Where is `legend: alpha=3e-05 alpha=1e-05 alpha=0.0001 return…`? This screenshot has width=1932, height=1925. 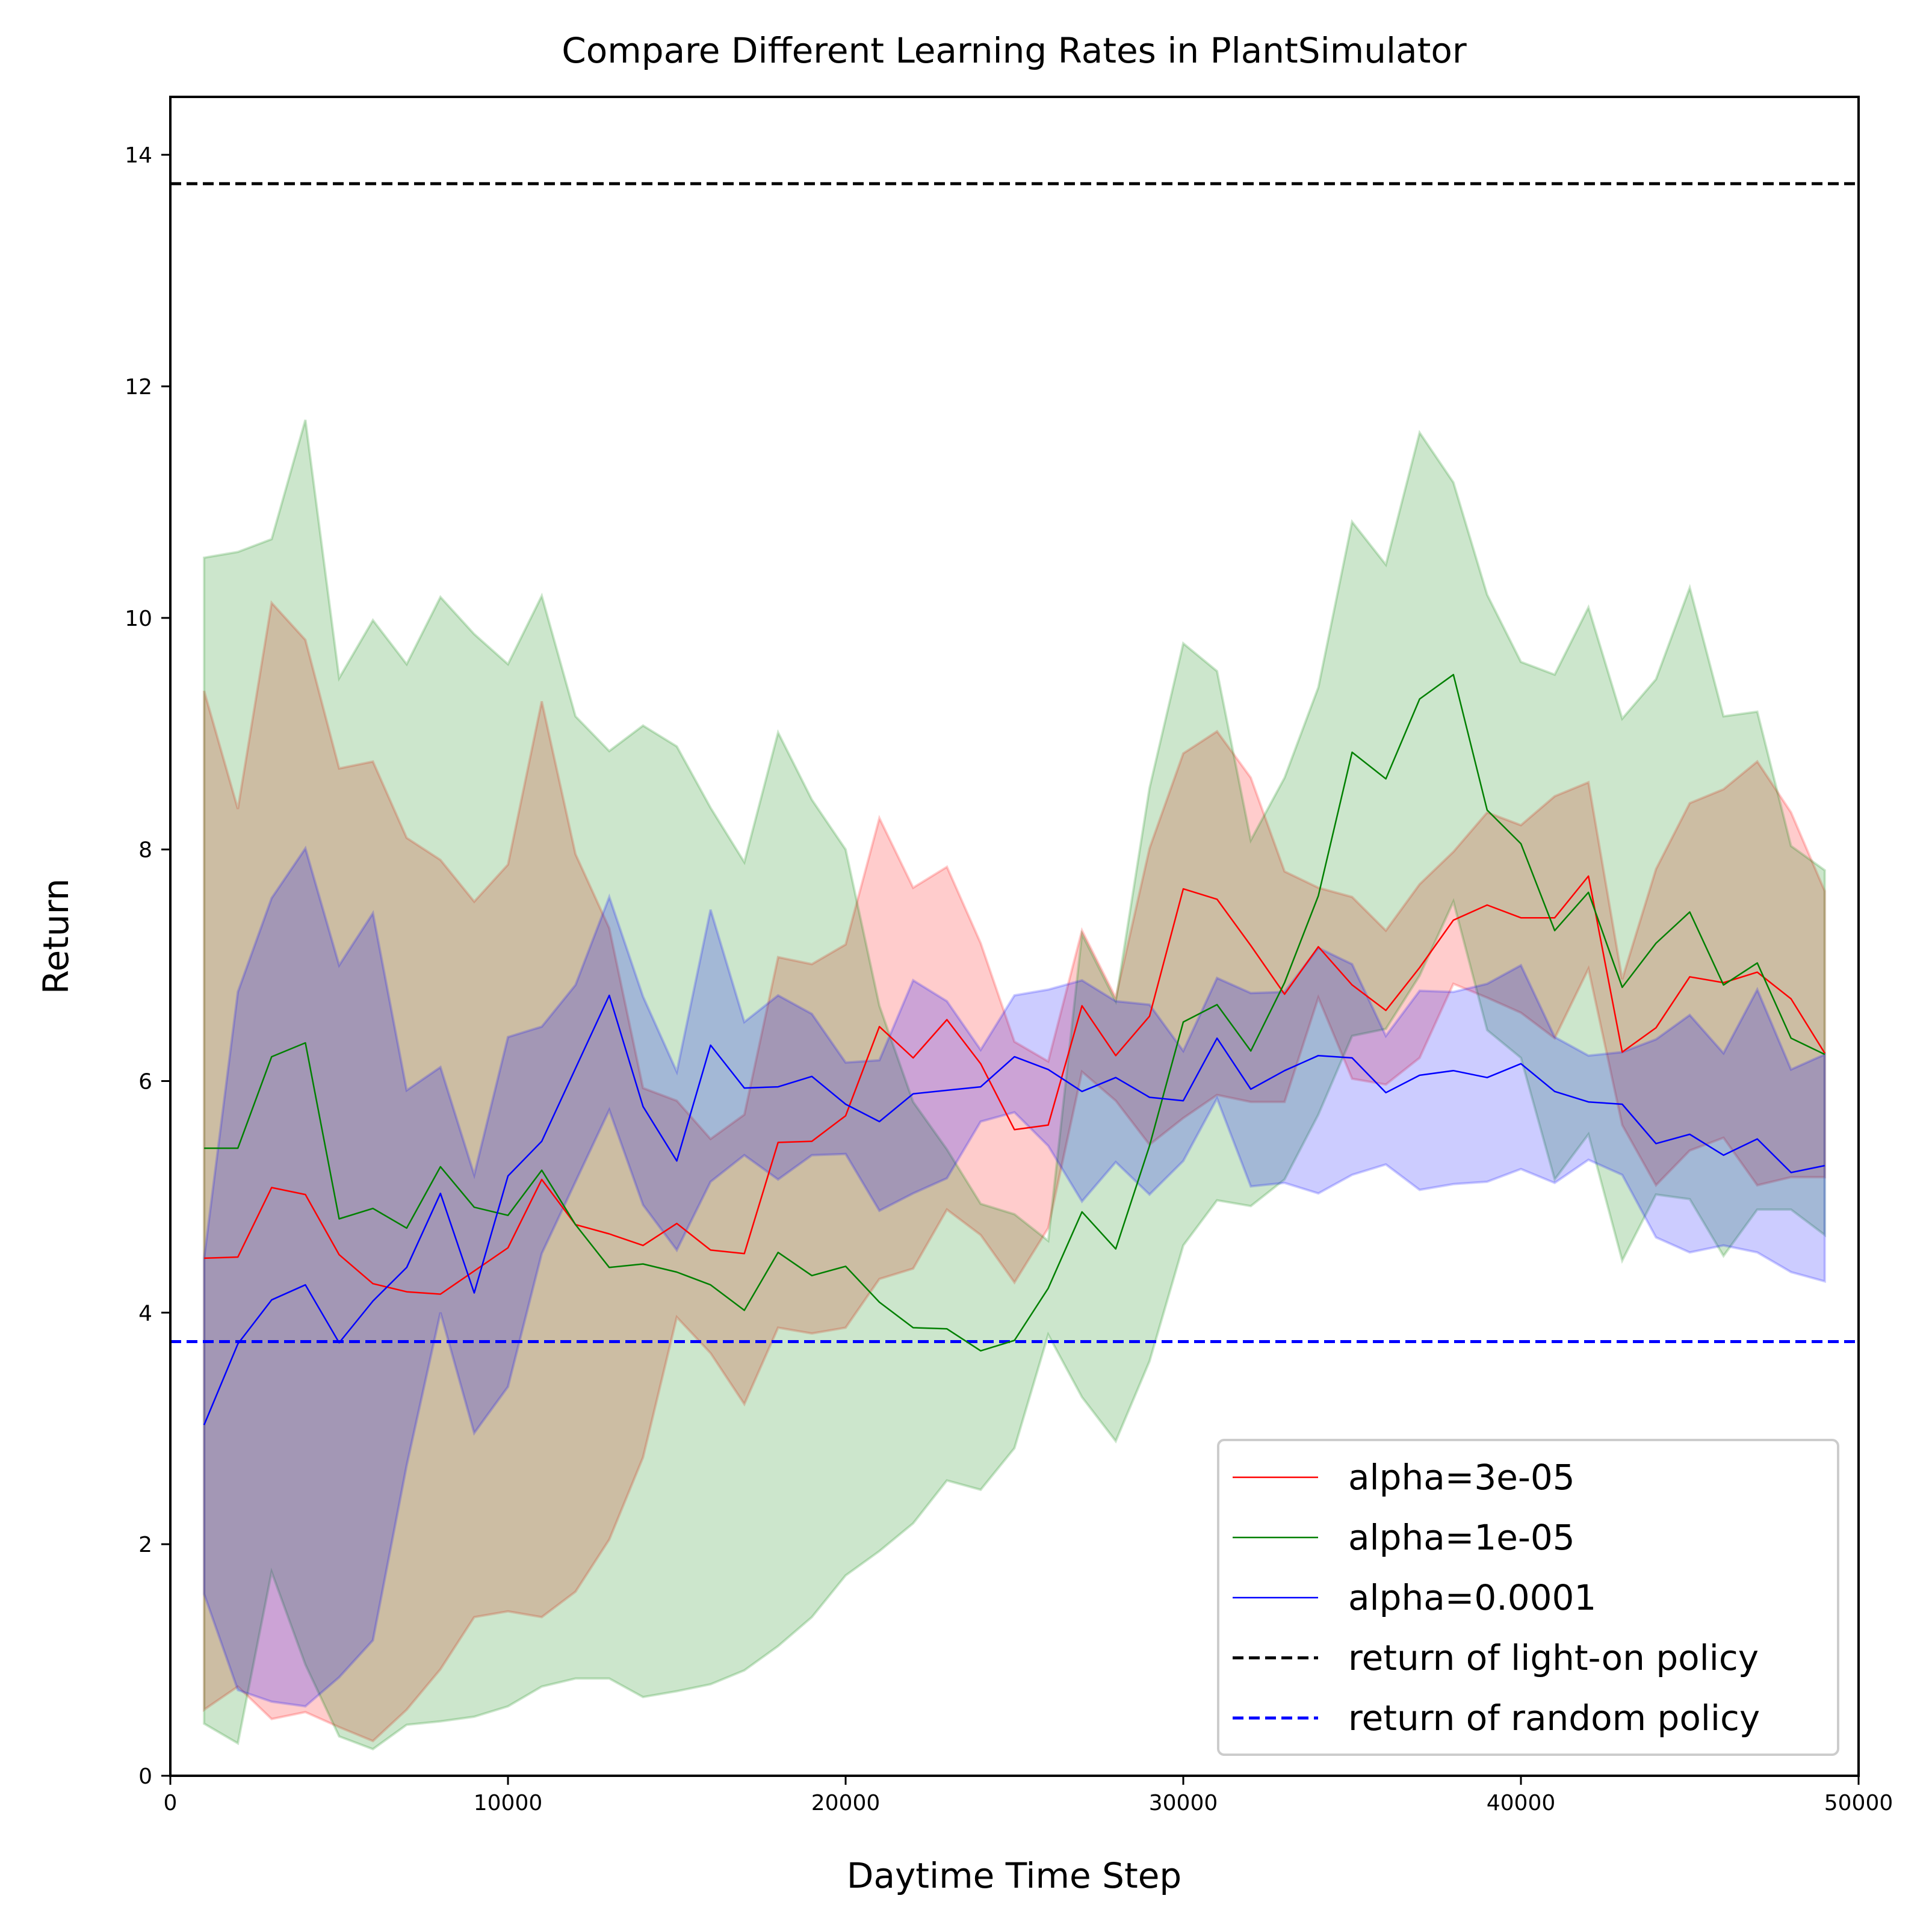
legend: alpha=3e-05 alpha=1e-05 alpha=0.0001 return… is located at coordinates (1528, 1598).